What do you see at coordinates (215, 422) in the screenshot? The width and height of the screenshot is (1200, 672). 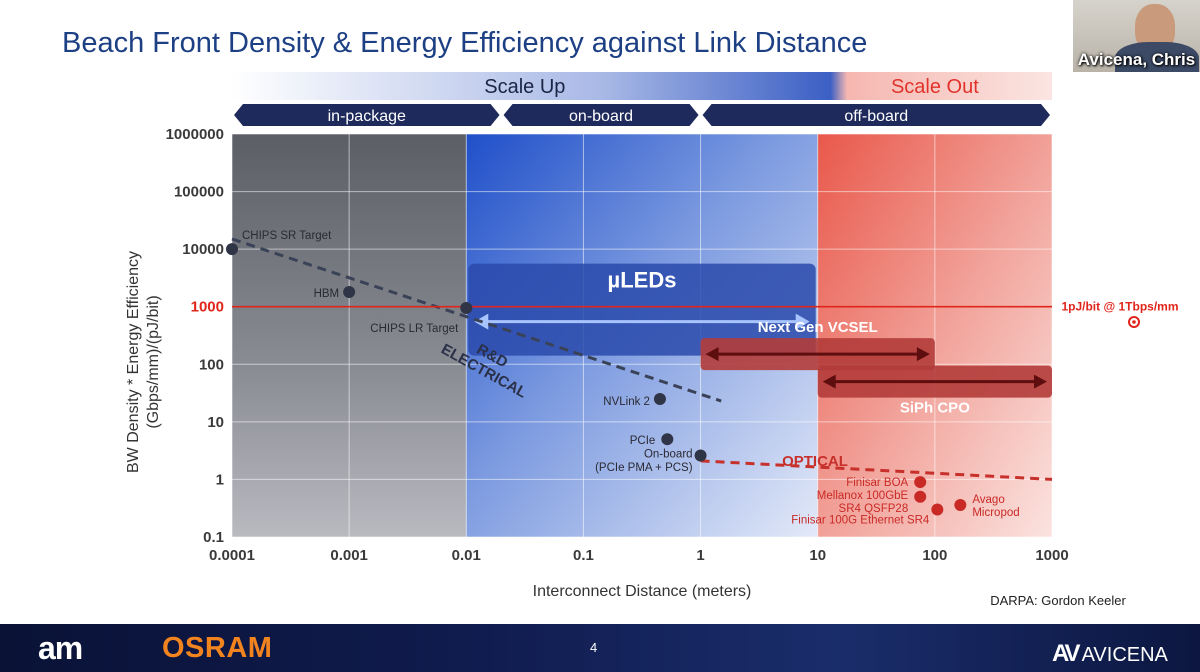 I see `y-tick-label-2: 10` at bounding box center [215, 422].